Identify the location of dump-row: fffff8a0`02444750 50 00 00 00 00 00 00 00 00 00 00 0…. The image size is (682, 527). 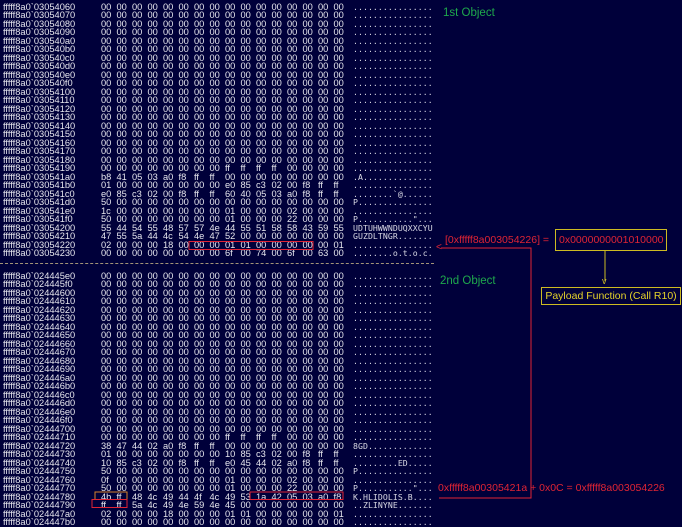
(220, 471).